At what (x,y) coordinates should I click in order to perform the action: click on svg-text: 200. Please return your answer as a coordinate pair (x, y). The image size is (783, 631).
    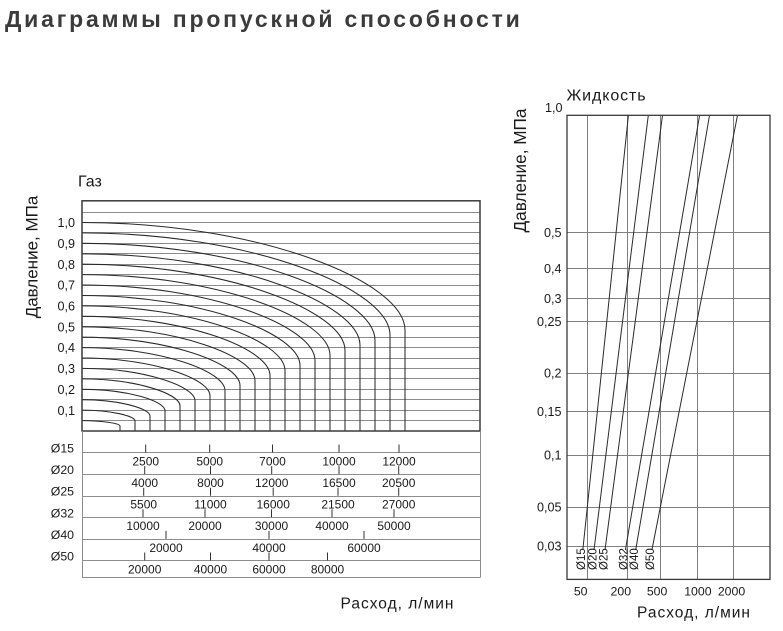
    Looking at the image, I should click on (621, 592).